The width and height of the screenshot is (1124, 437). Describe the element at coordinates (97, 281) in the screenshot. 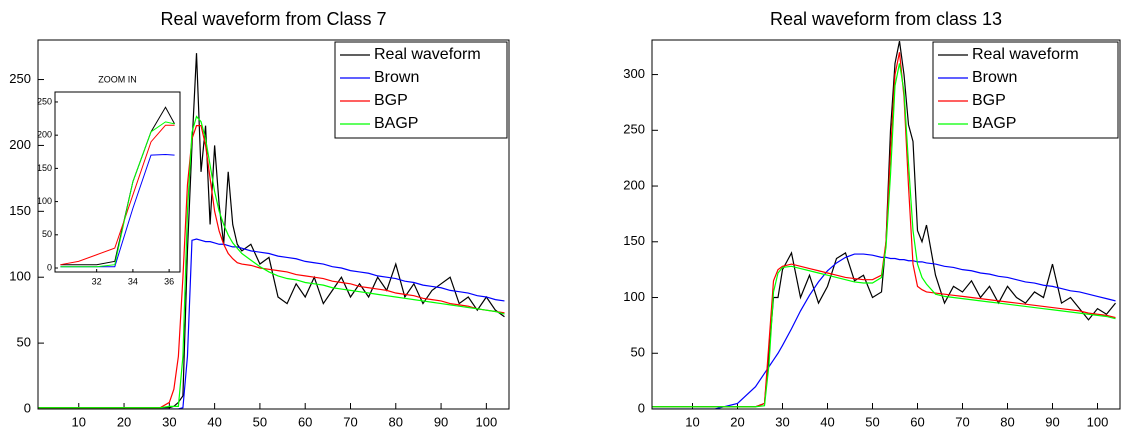

I see `x-tick-label: 32` at that location.